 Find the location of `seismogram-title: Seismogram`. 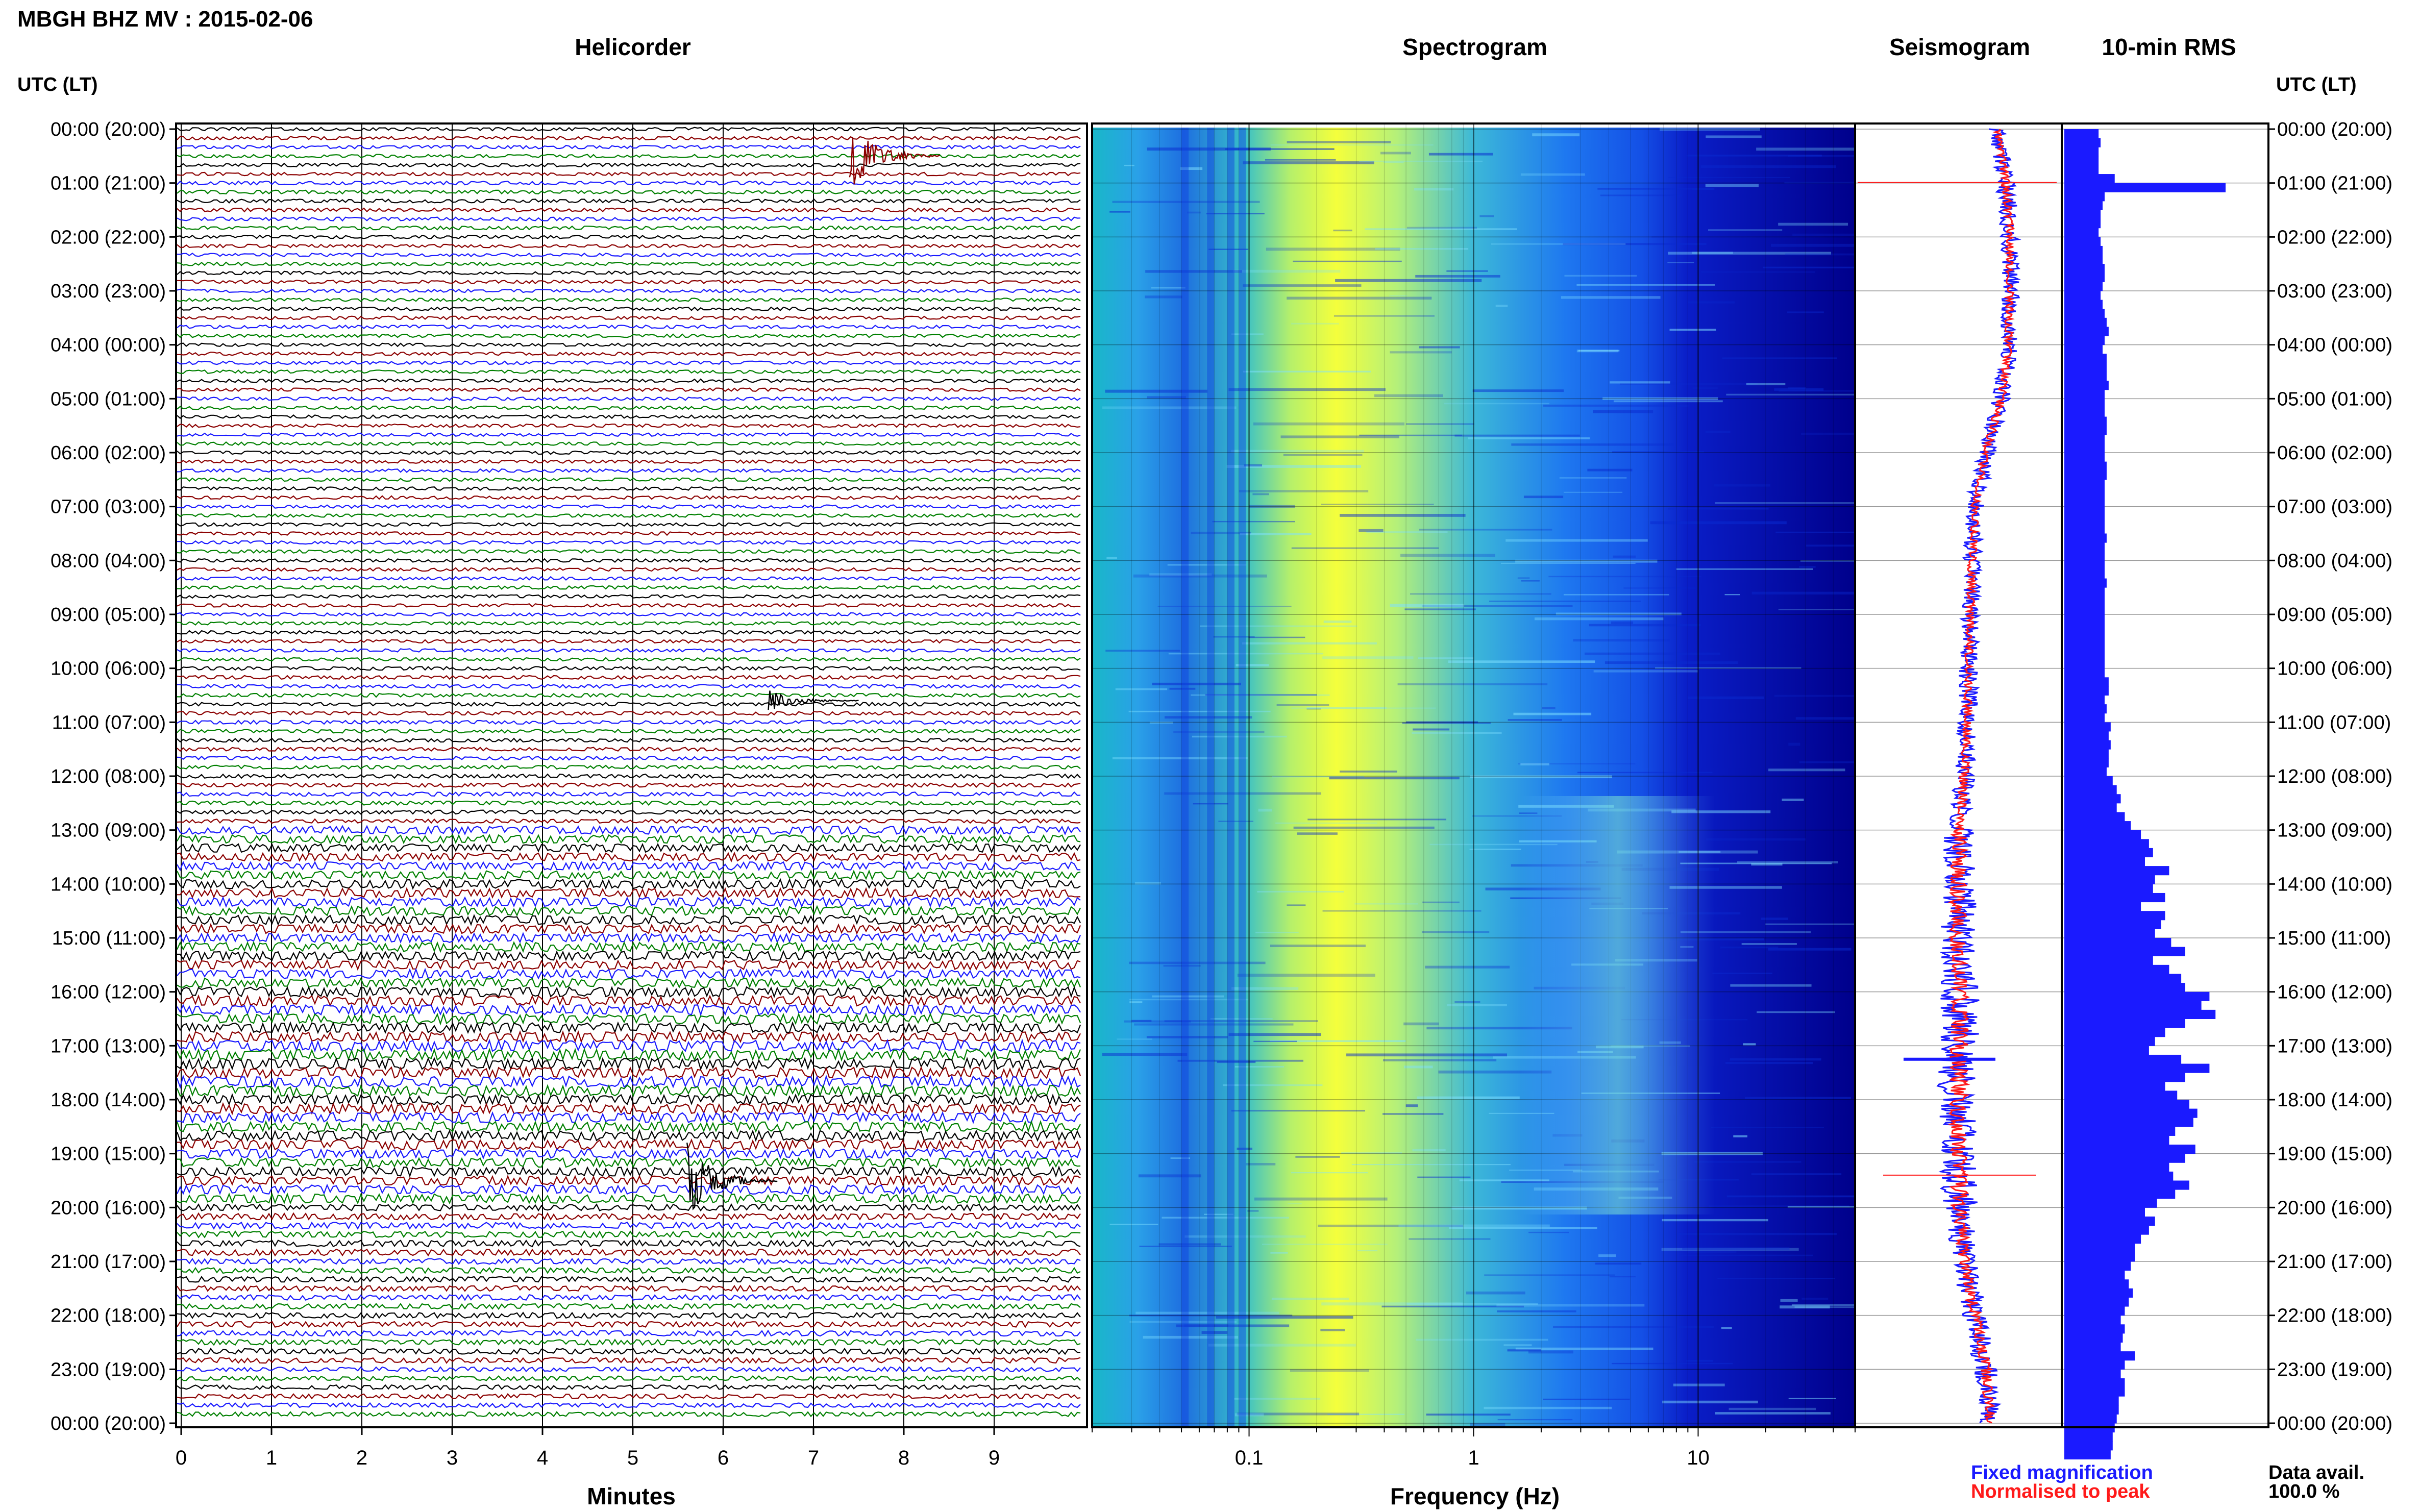

seismogram-title: Seismogram is located at coordinates (1959, 47).